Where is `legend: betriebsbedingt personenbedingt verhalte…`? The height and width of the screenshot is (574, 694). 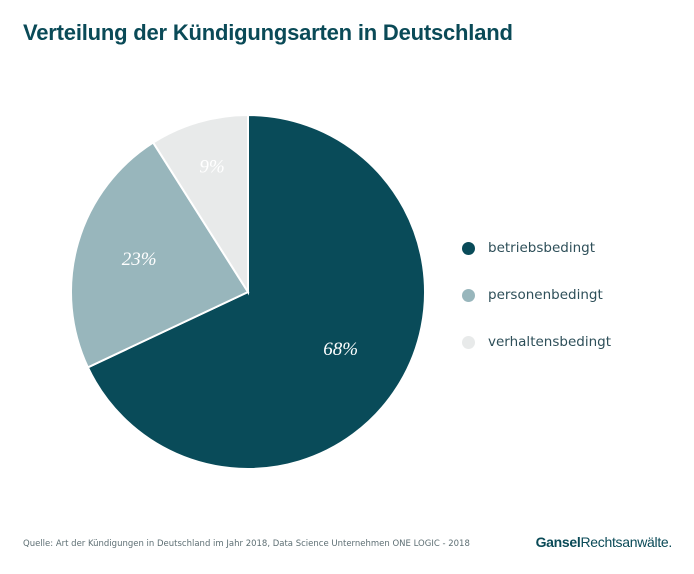 legend: betriebsbedingt personenbedingt verhalte… is located at coordinates (536, 306).